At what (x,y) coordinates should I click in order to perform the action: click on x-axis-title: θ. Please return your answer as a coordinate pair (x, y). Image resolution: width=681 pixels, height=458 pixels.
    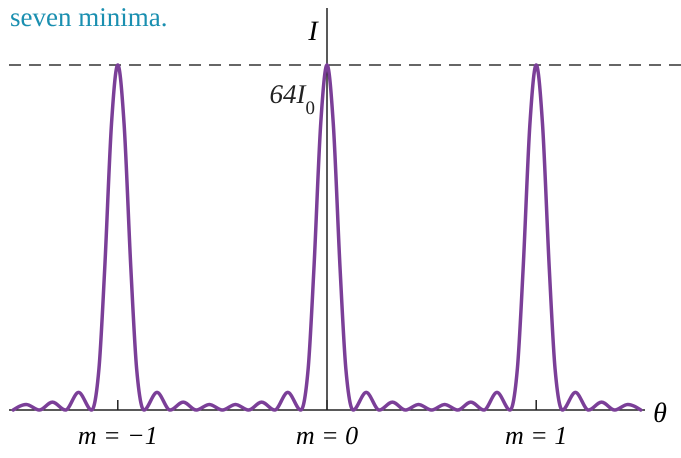
    Looking at the image, I should click on (660, 413).